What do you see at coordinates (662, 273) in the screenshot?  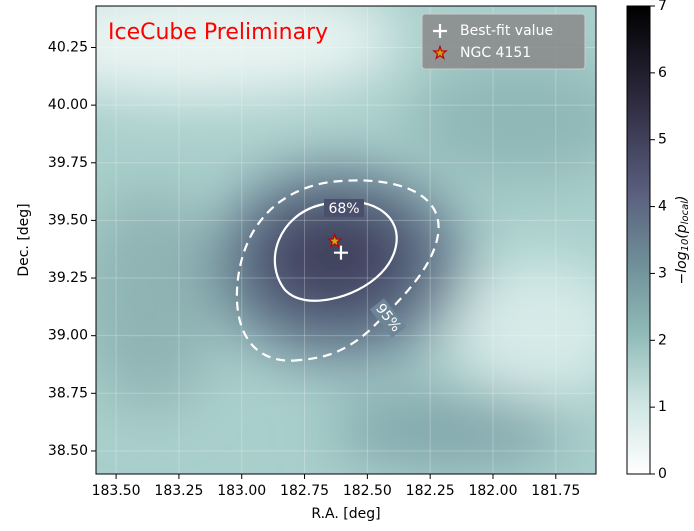 I see `colorbar-tick-label: 3` at bounding box center [662, 273].